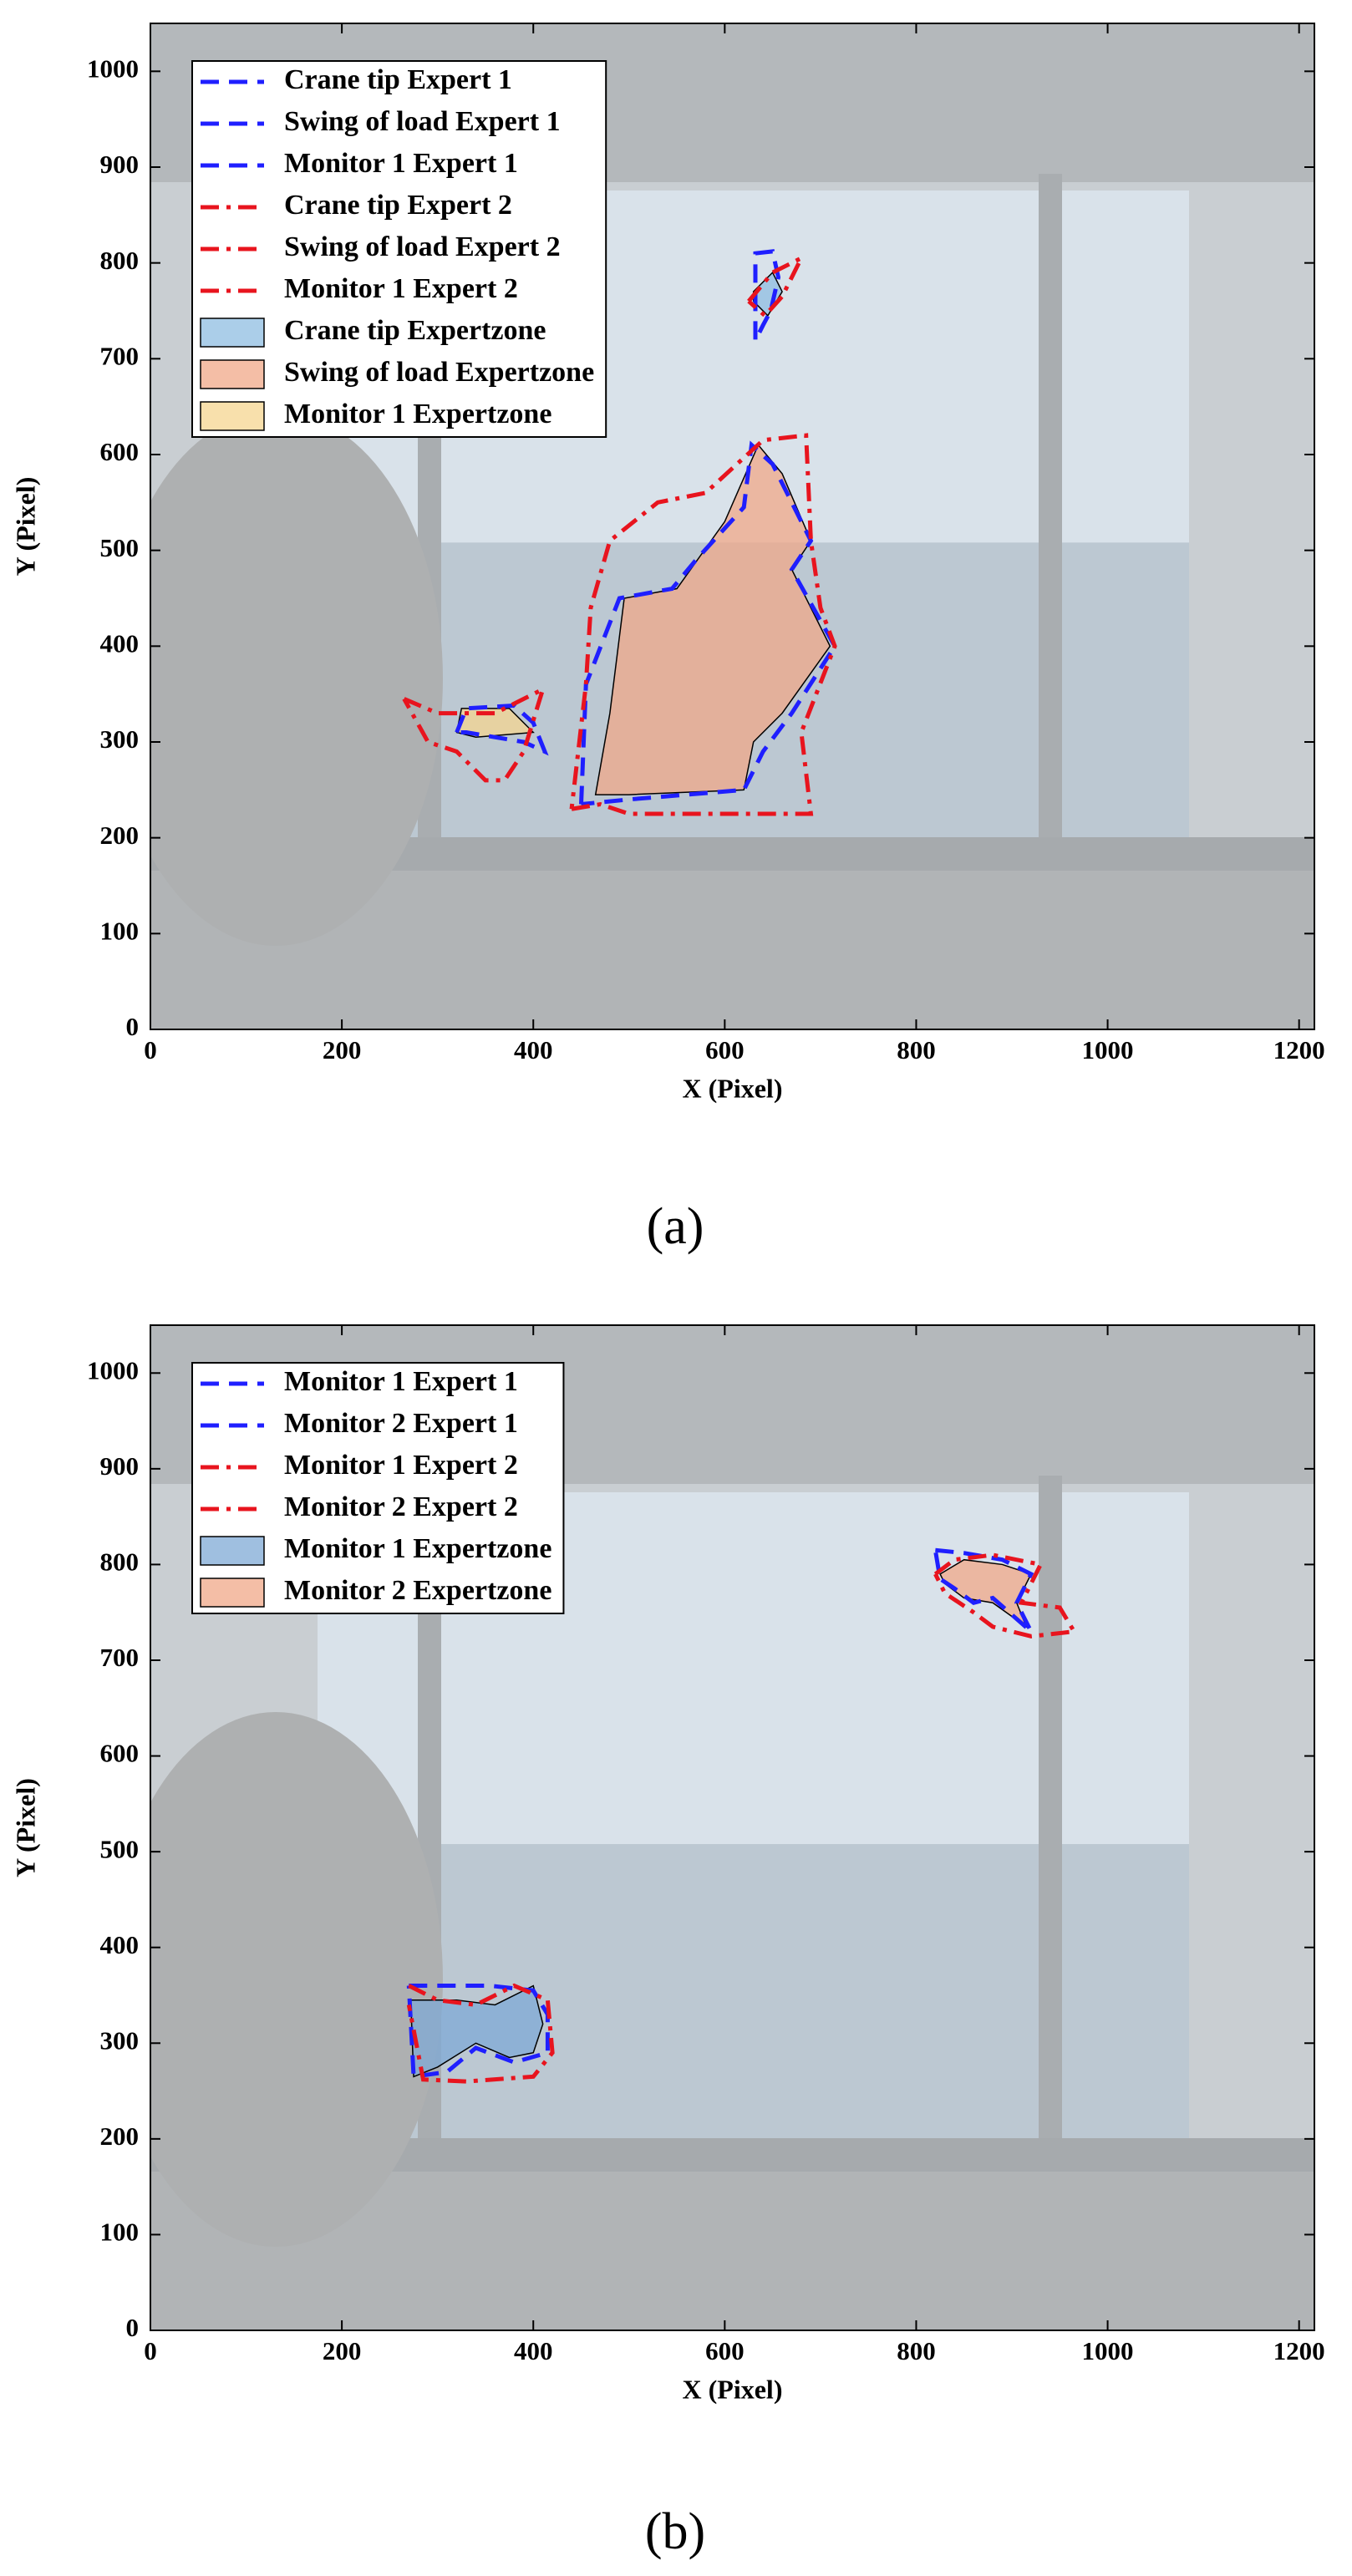  I want to click on panel-label: (a), so click(675, 1226).